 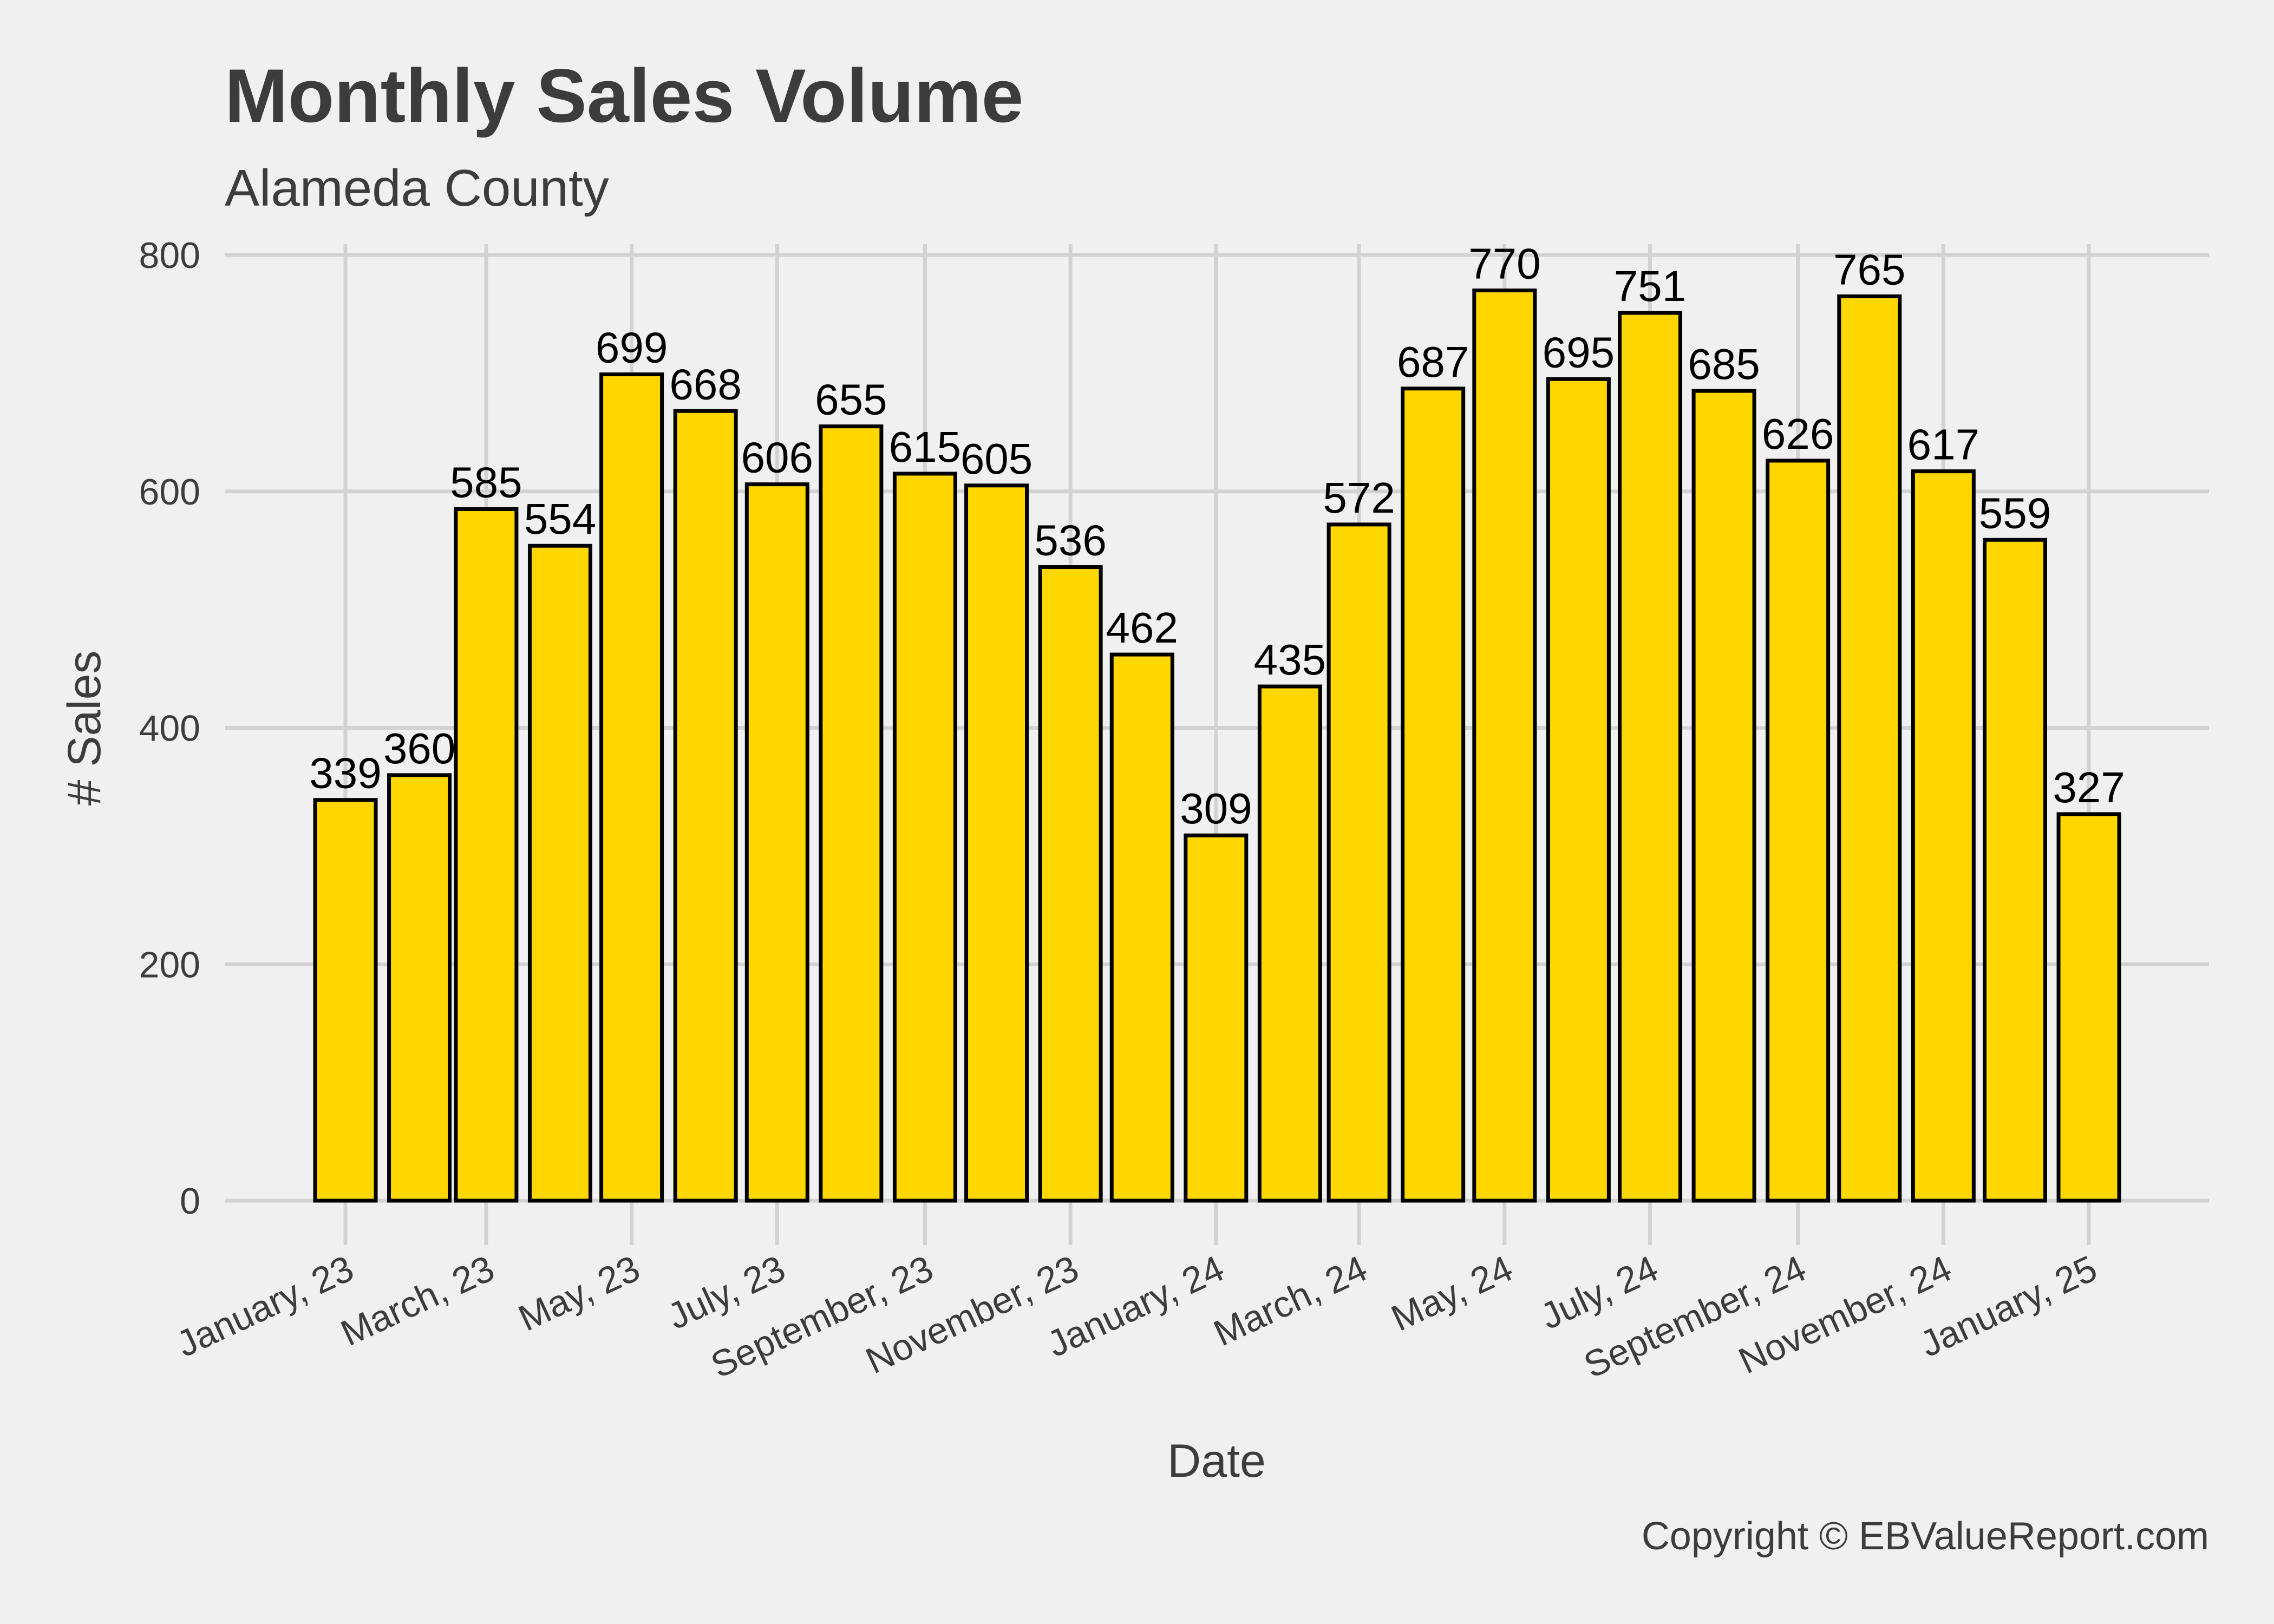 I want to click on bar-value-label: 765, so click(x=1869, y=269).